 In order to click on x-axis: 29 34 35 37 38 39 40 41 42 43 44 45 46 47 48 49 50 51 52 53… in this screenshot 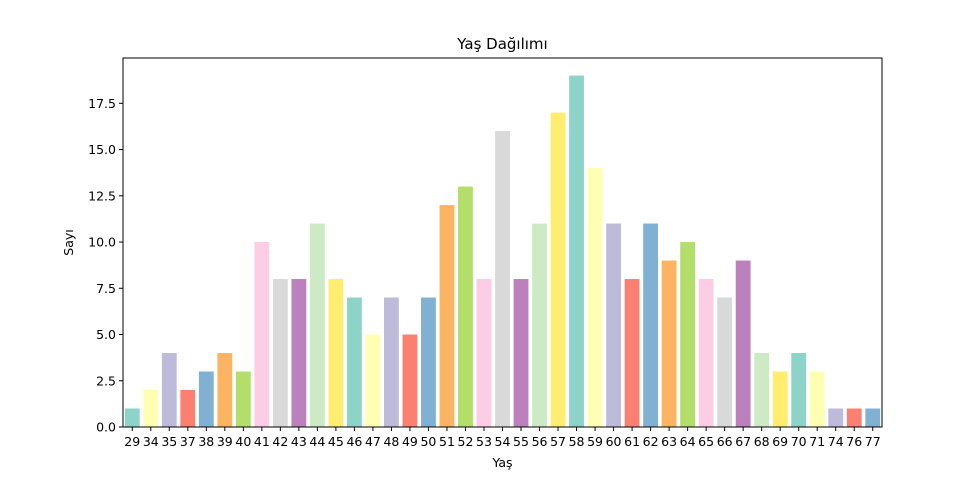, I will do `click(502, 438)`.